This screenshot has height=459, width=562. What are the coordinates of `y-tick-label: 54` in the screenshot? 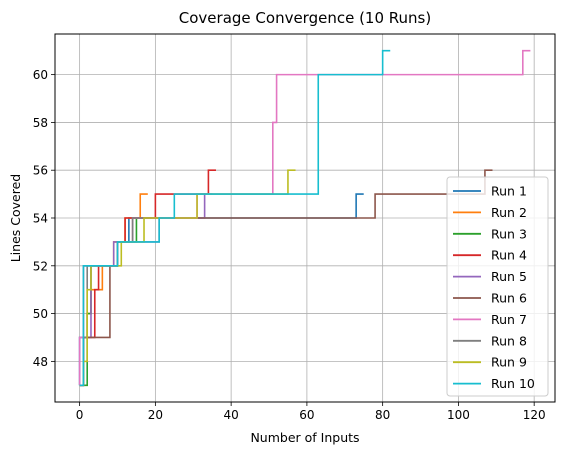 It's located at (40, 219).